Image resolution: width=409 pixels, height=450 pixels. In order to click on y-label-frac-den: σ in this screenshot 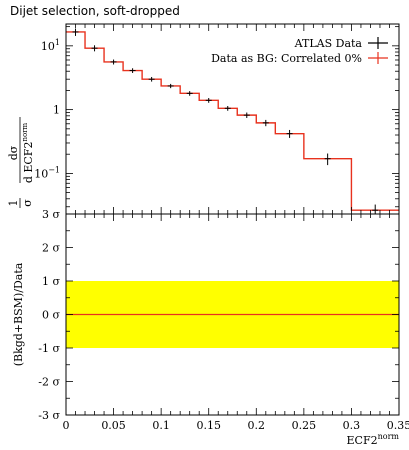, I will do `click(27, 203)`.